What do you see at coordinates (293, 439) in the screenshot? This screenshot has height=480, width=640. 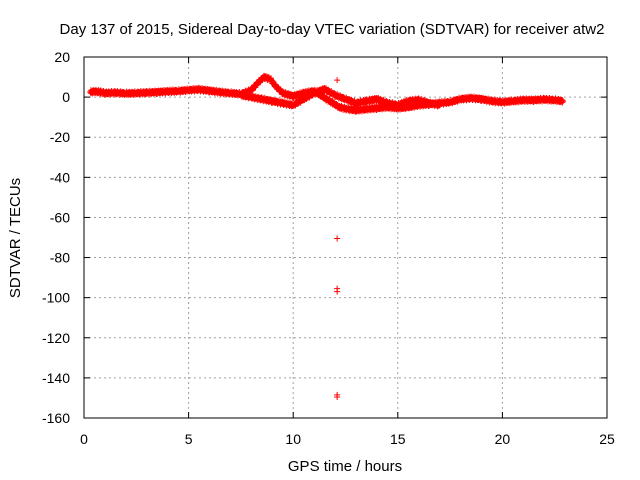 I see `x-tick-label: 10` at bounding box center [293, 439].